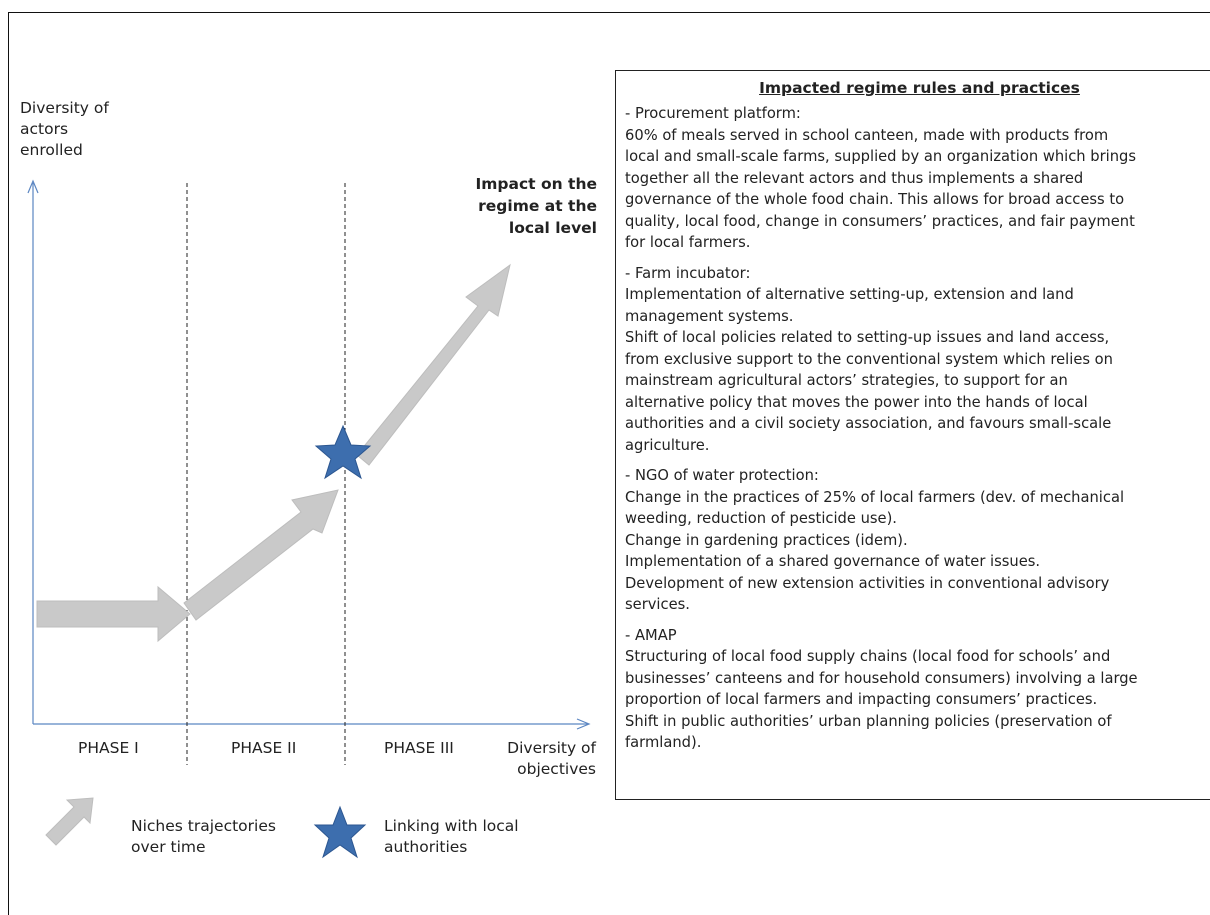  Describe the element at coordinates (551, 758) in the screenshot. I see `x-axis-label: Diversity of objectives` at that location.